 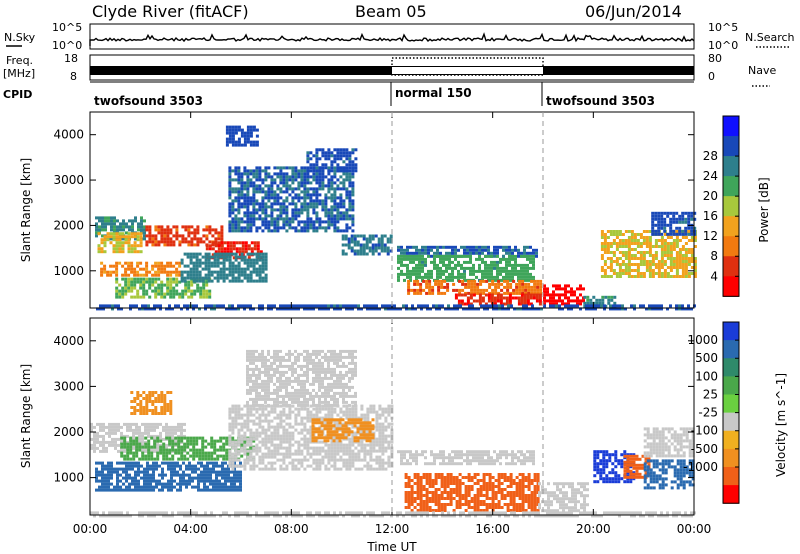 I want to click on nsearch-tick-top: 10^5, so click(x=723, y=27).